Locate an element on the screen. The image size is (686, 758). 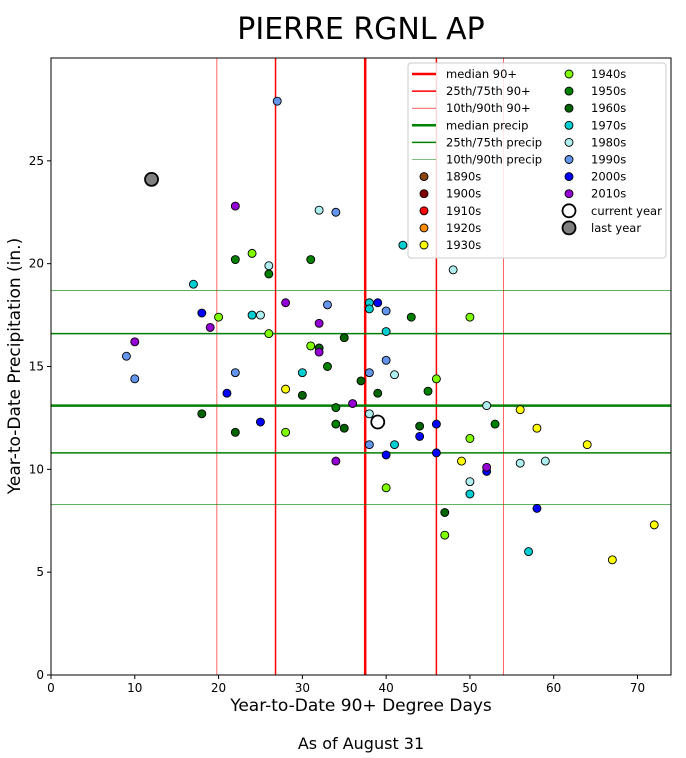
x-tick-label: 30 is located at coordinates (302, 688).